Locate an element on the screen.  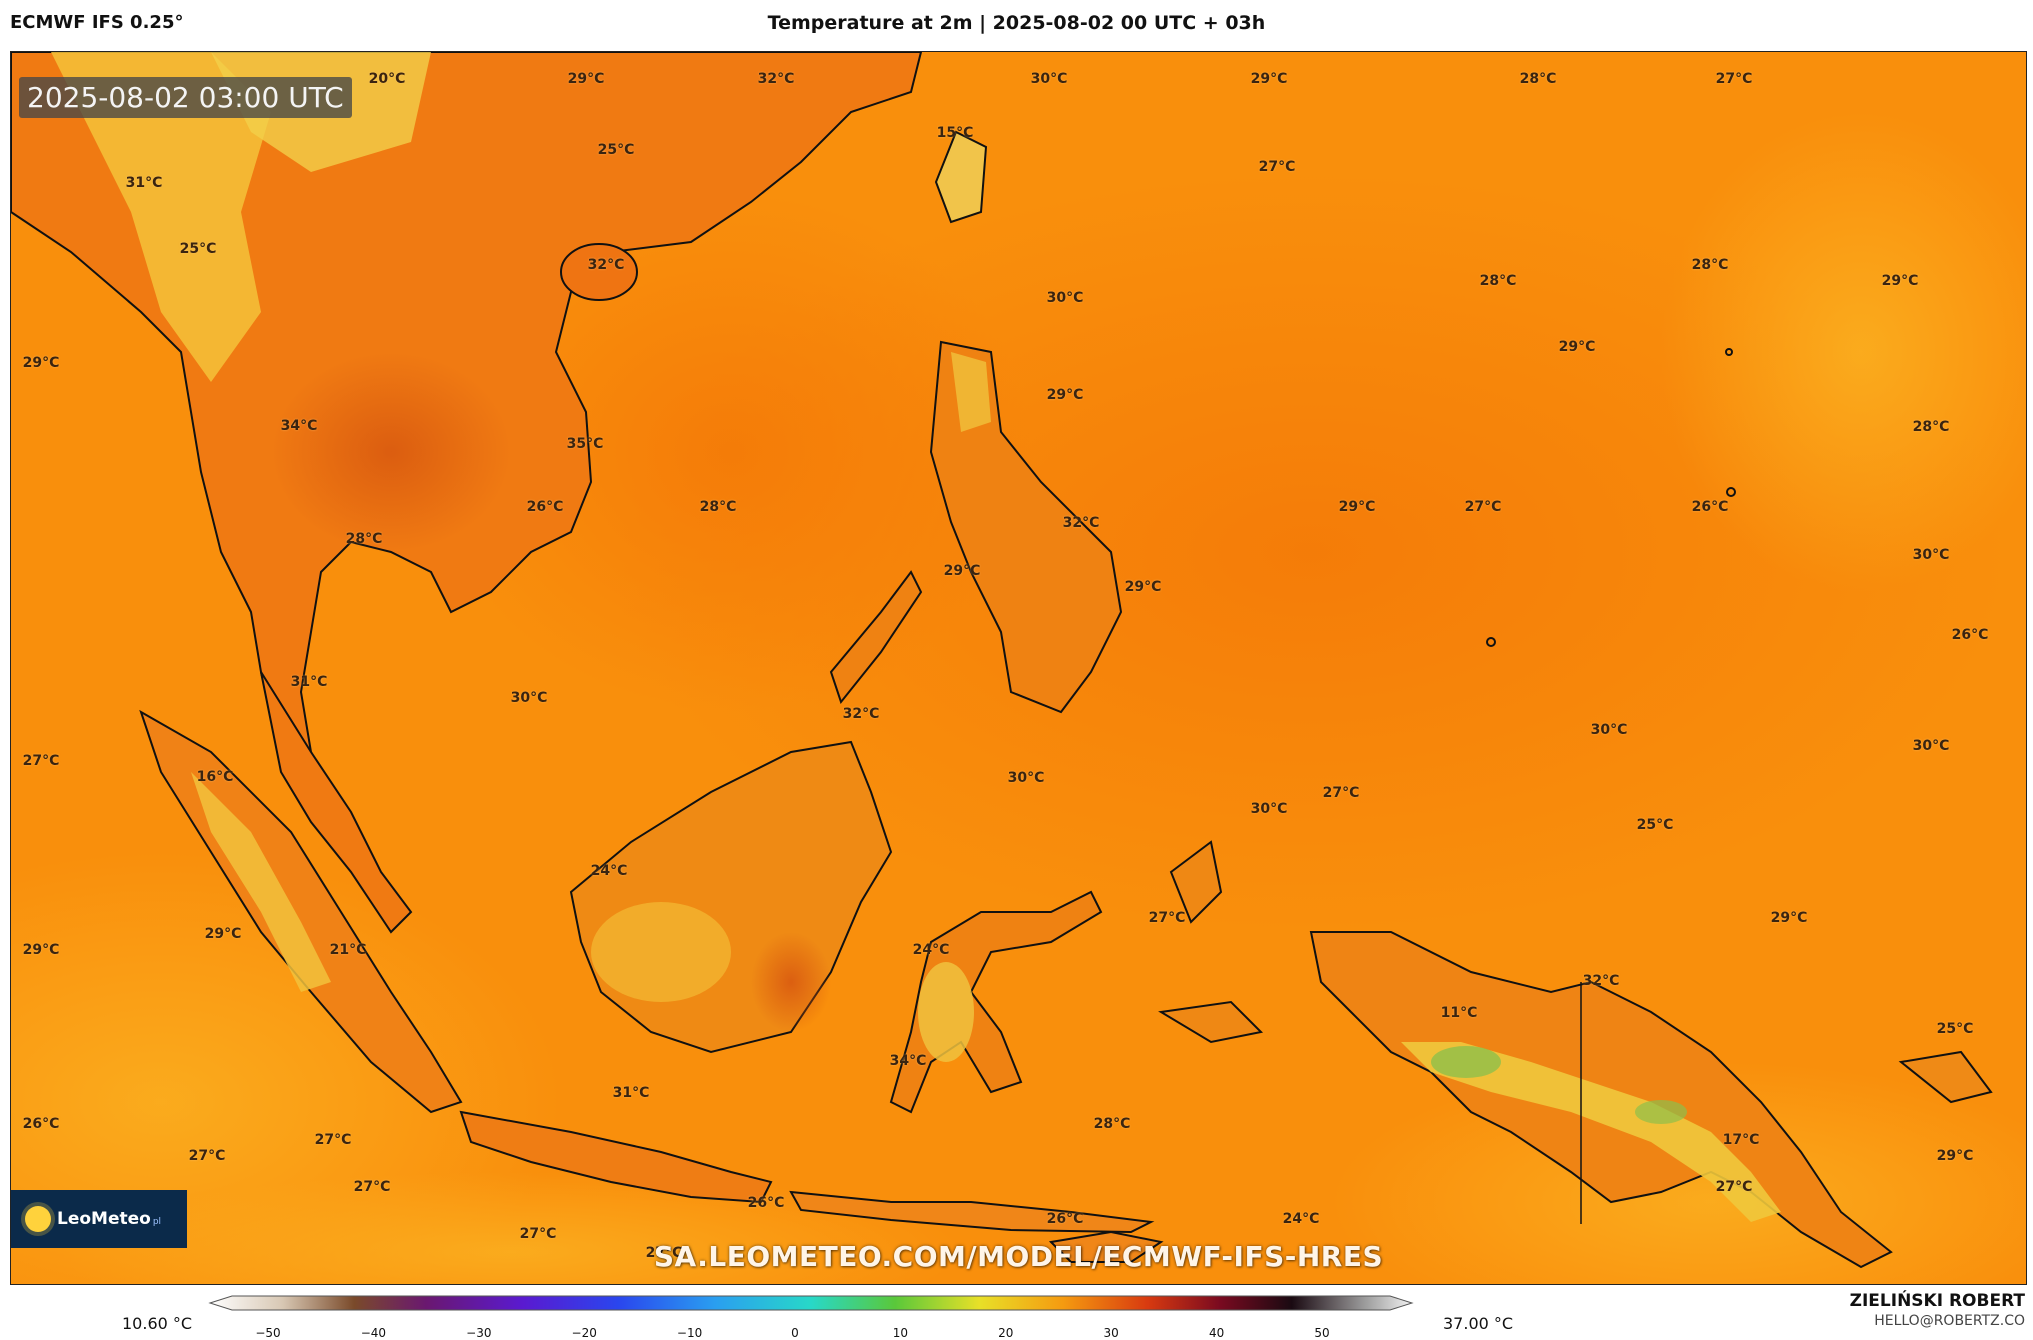
legend-tick: −50 is located at coordinates (268, 1333).